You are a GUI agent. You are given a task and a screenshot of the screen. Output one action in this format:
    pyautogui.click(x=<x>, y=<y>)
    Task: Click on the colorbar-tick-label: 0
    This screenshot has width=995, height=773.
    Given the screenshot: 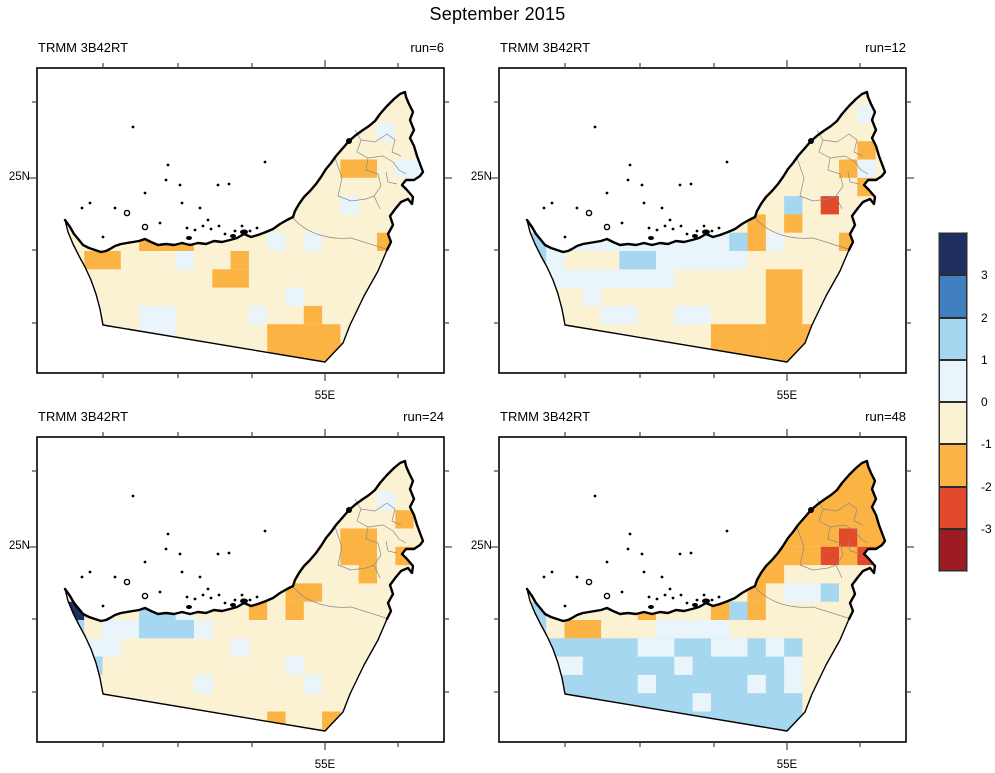 What is the action you would take?
    pyautogui.click(x=984, y=402)
    